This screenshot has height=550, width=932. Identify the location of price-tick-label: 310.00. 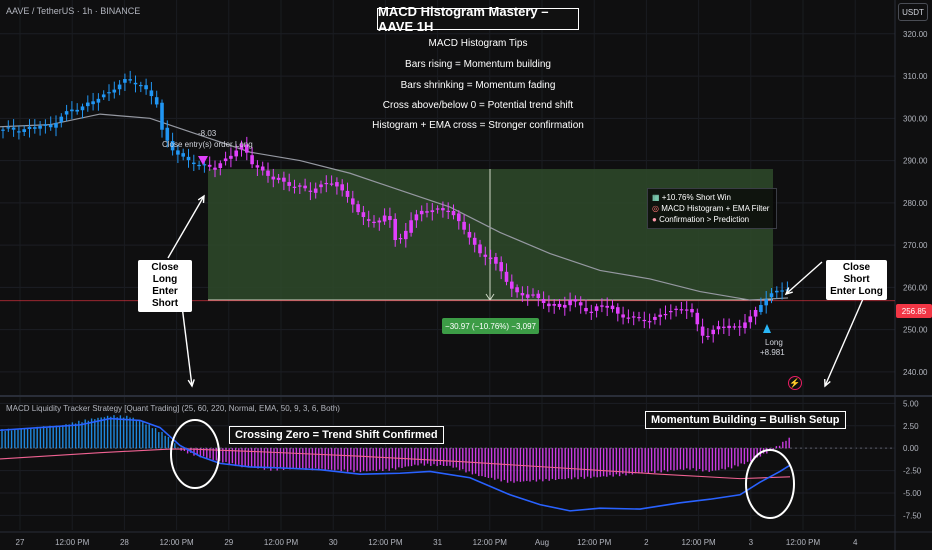
(915, 76).